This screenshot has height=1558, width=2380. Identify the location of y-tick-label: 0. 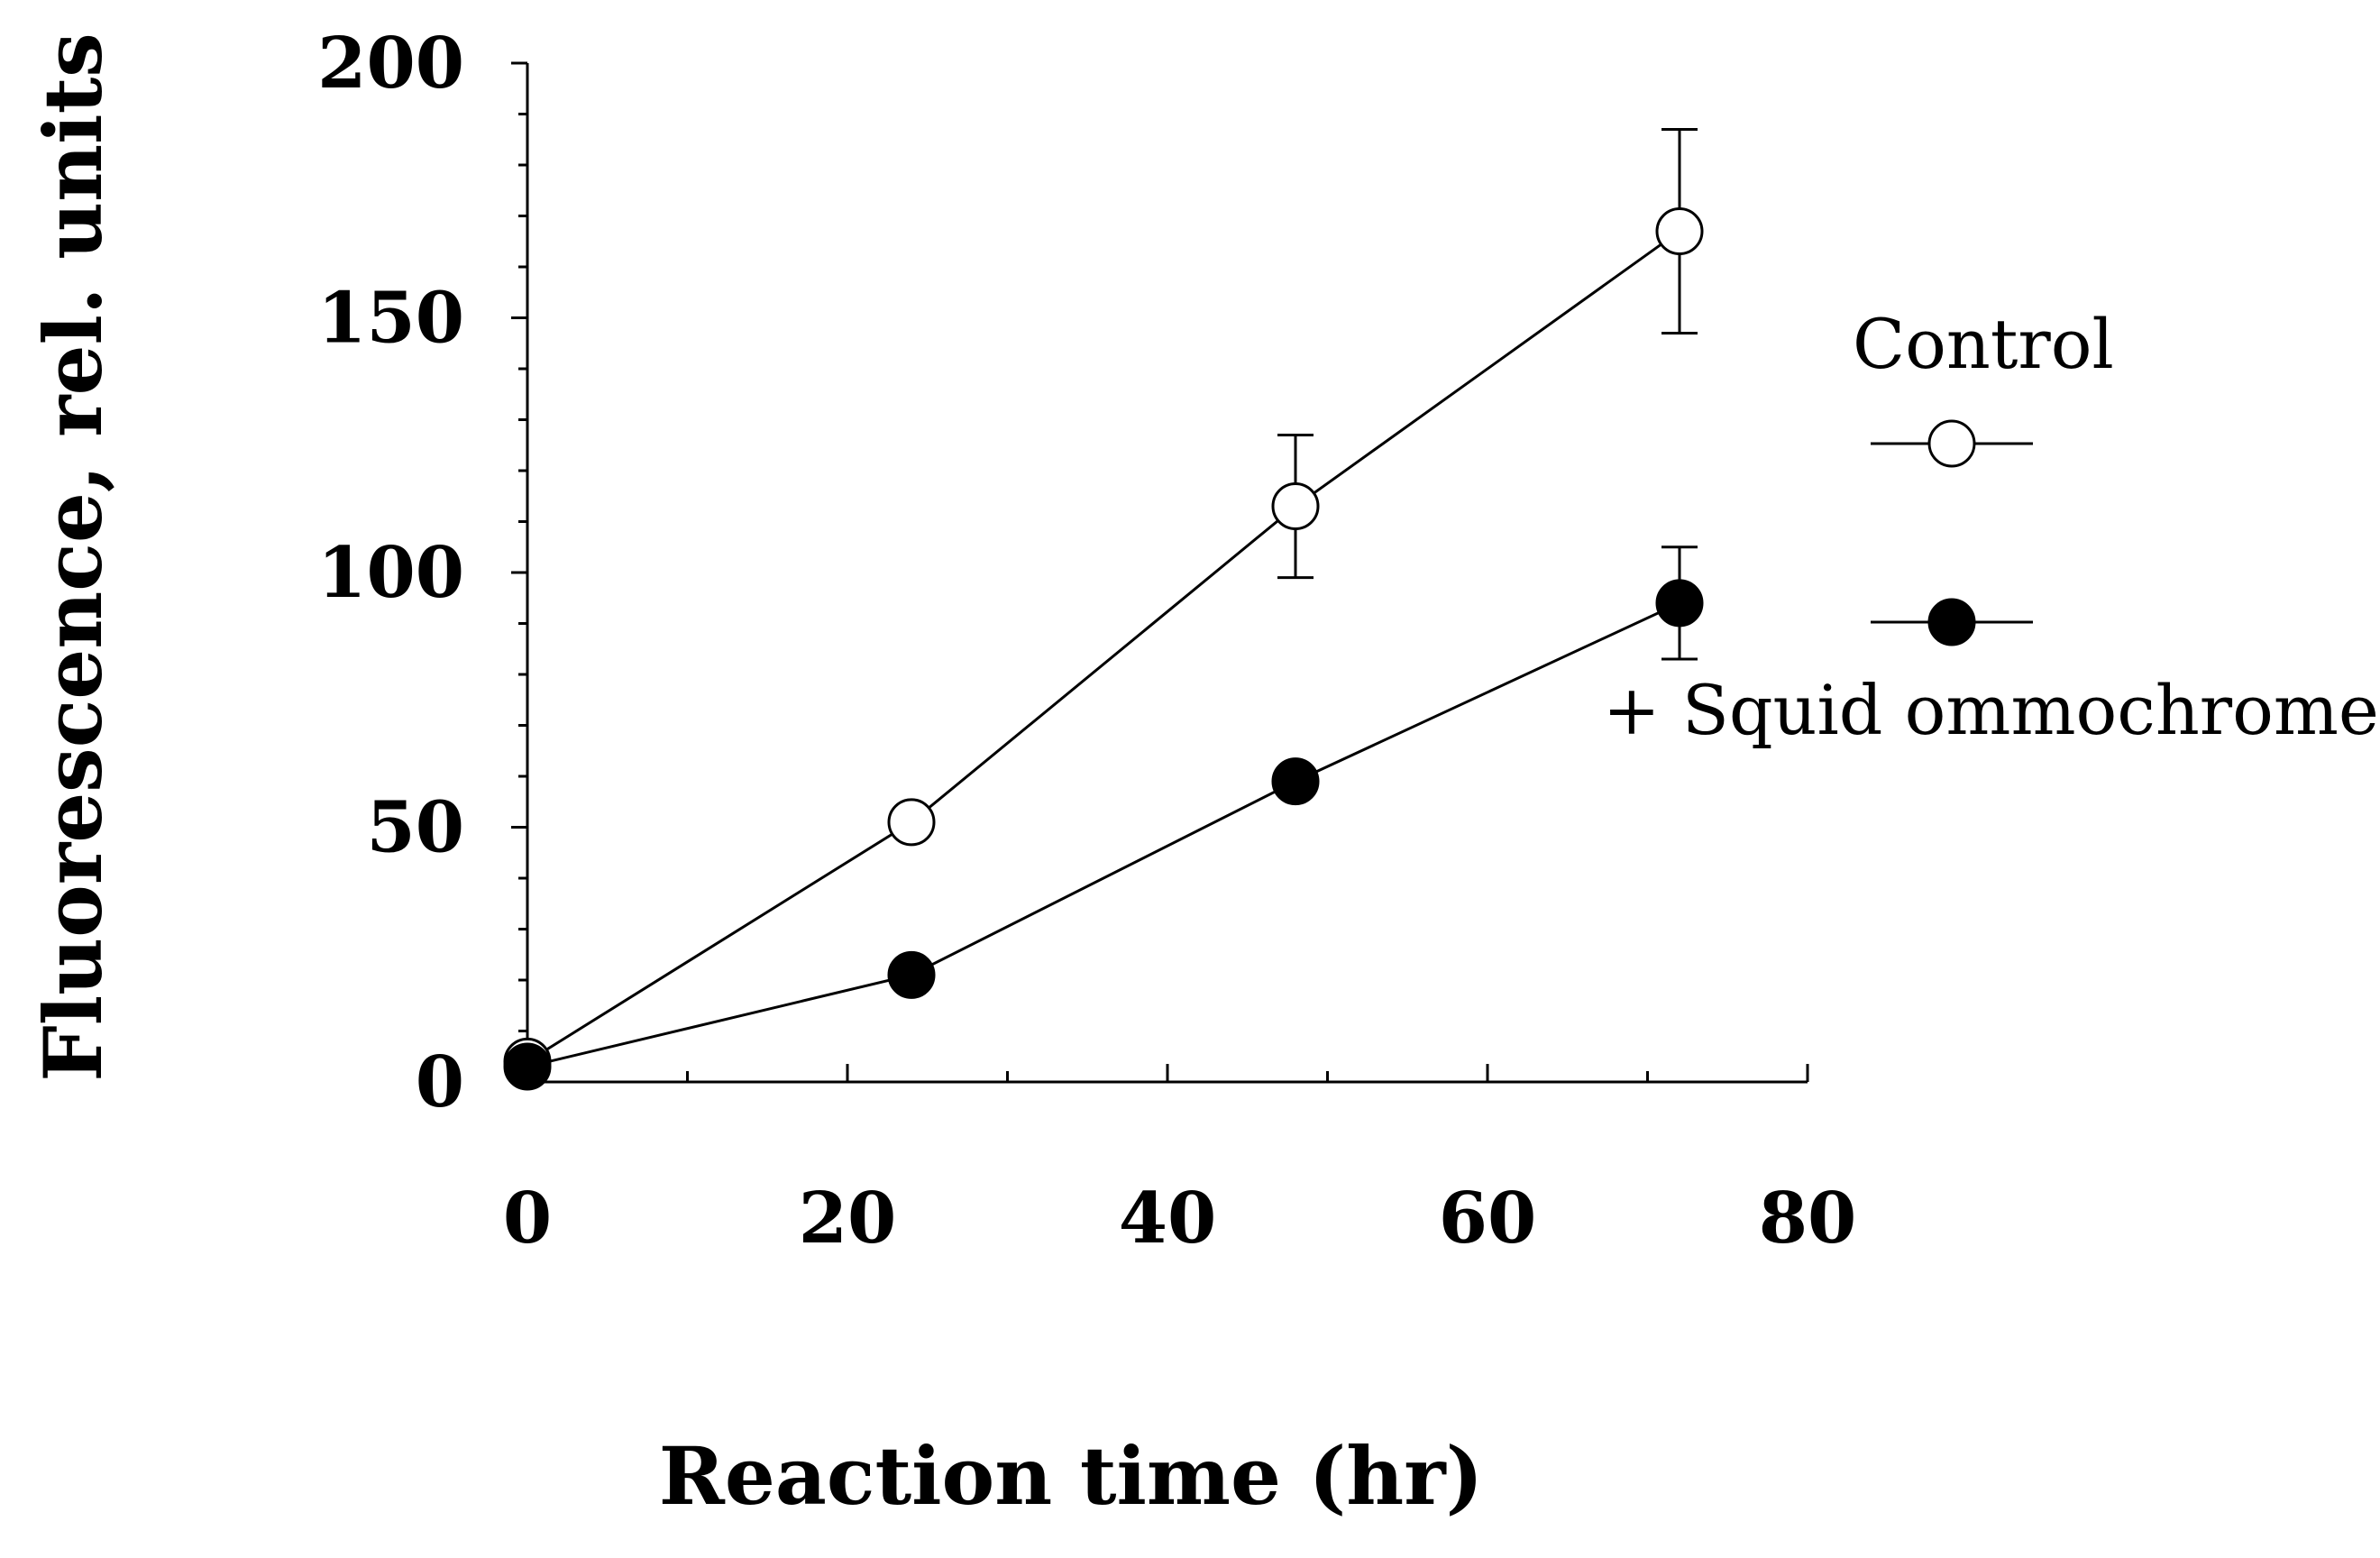
(440, 1082).